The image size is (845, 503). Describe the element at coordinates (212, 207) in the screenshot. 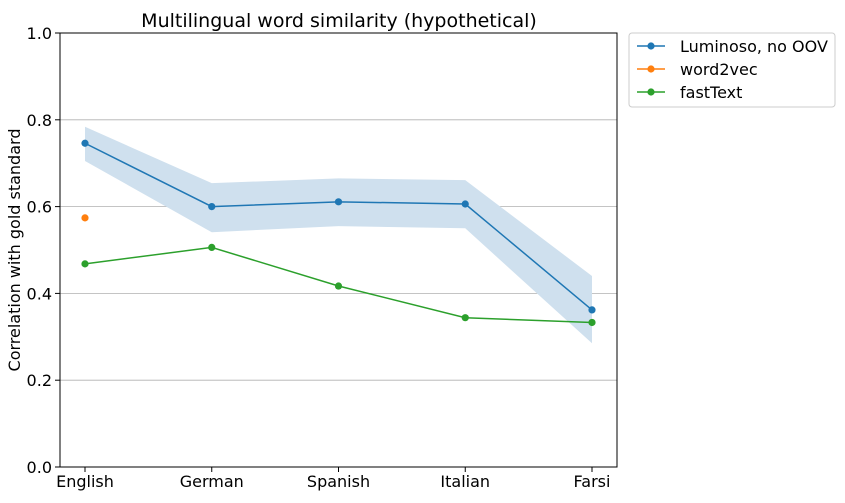

I see `point-luminoso-no-oov-german` at that location.